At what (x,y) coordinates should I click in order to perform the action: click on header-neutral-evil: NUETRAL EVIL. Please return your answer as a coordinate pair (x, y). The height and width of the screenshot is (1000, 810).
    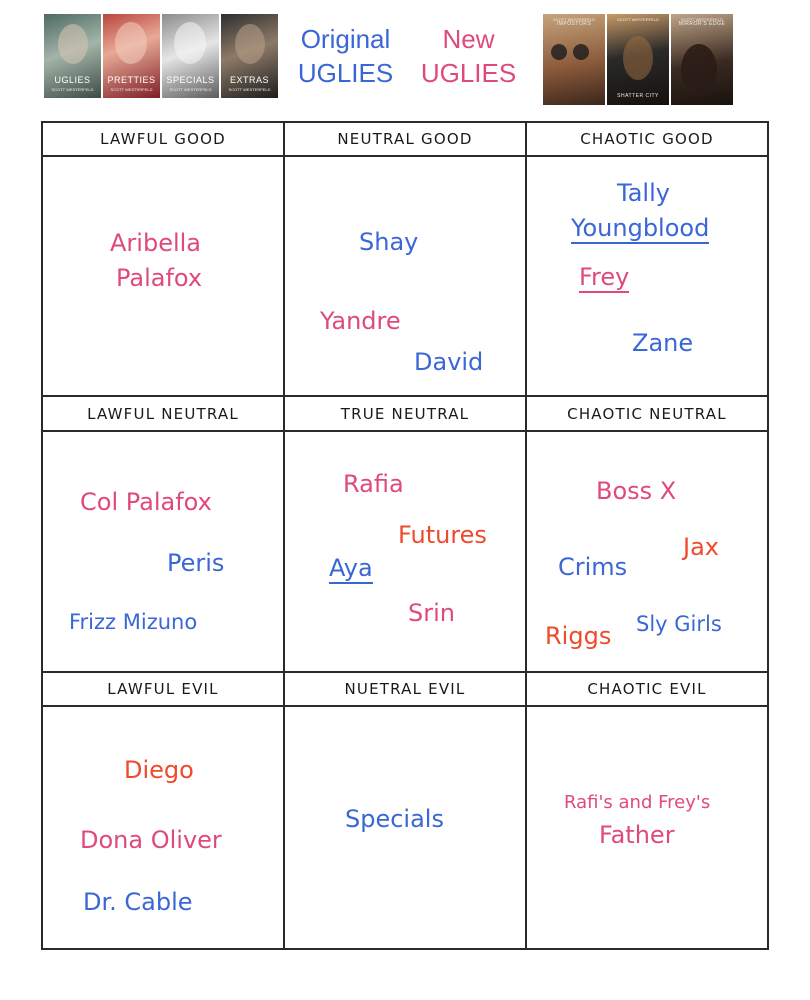
    Looking at the image, I should click on (405, 689).